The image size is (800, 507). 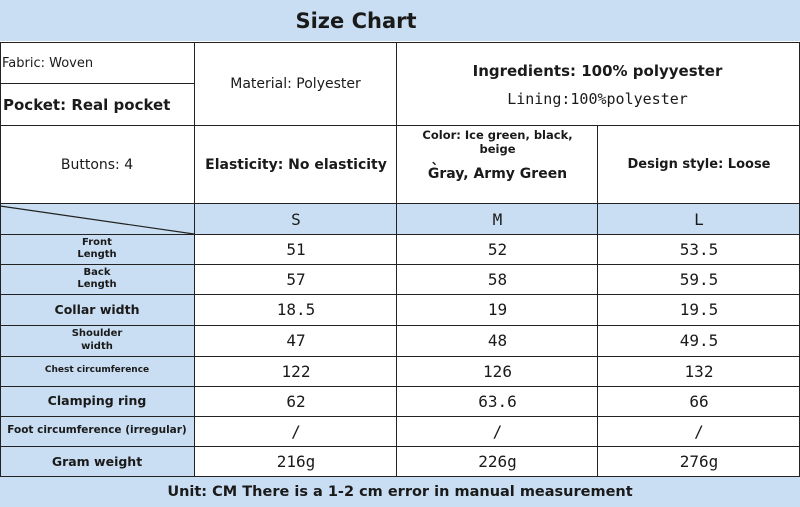 What do you see at coordinates (497, 279) in the screenshot?
I see `table-cell: 58` at bounding box center [497, 279].